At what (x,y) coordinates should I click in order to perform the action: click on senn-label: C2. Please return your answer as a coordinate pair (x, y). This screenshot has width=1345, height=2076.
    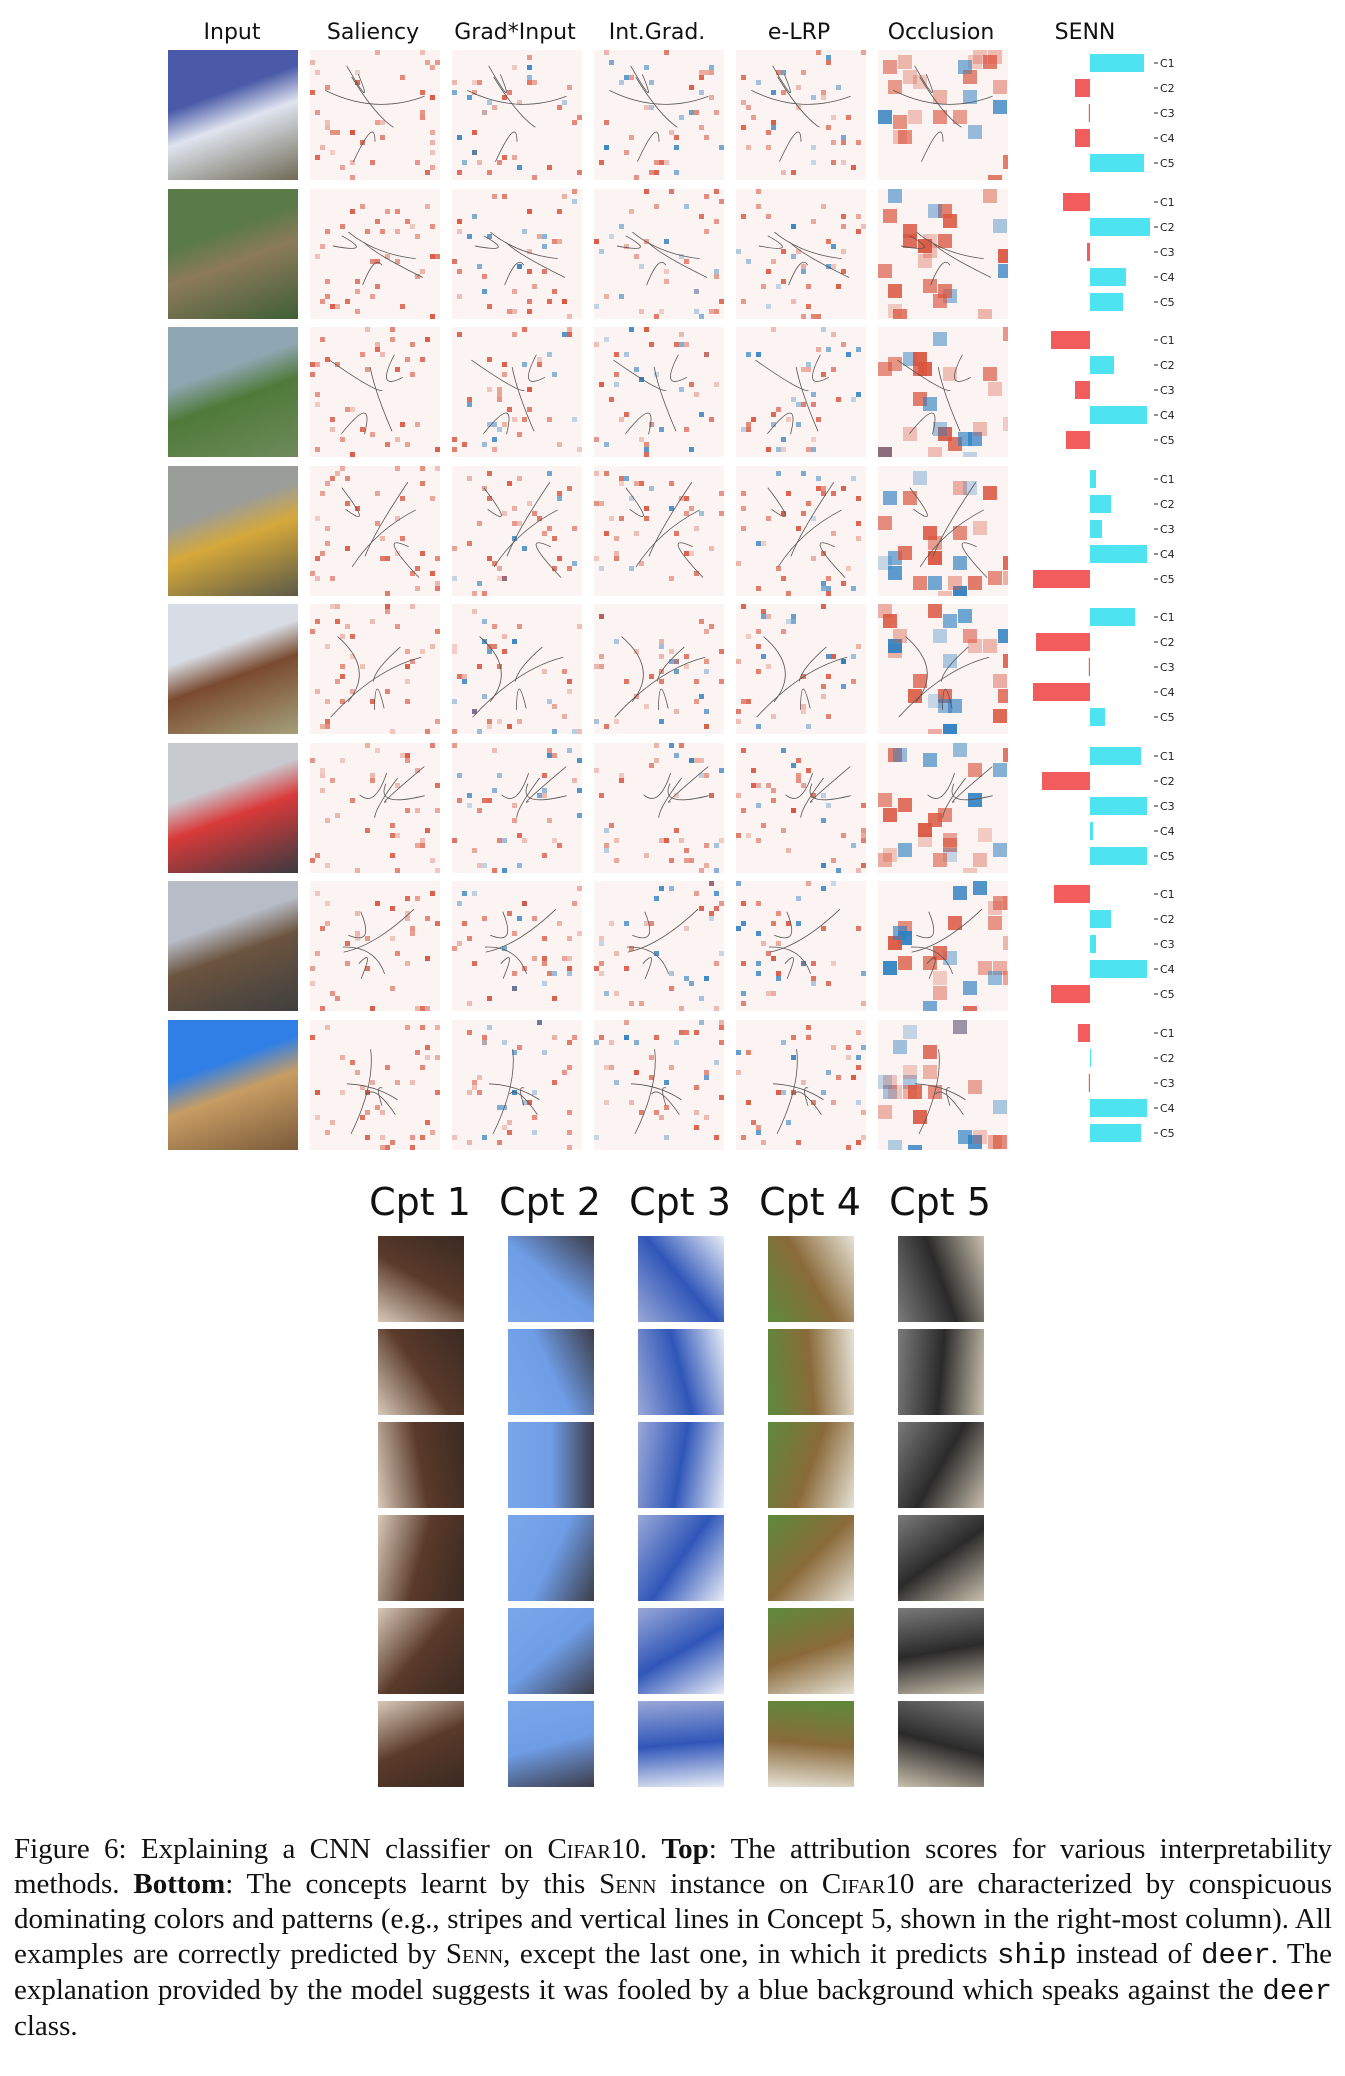
    Looking at the image, I should click on (1167, 365).